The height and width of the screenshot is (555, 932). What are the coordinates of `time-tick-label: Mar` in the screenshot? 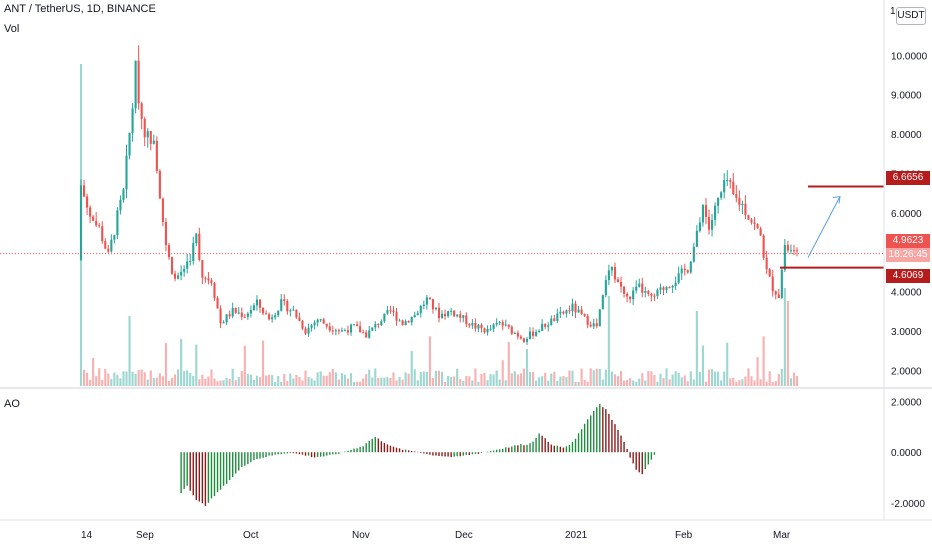 It's located at (782, 535).